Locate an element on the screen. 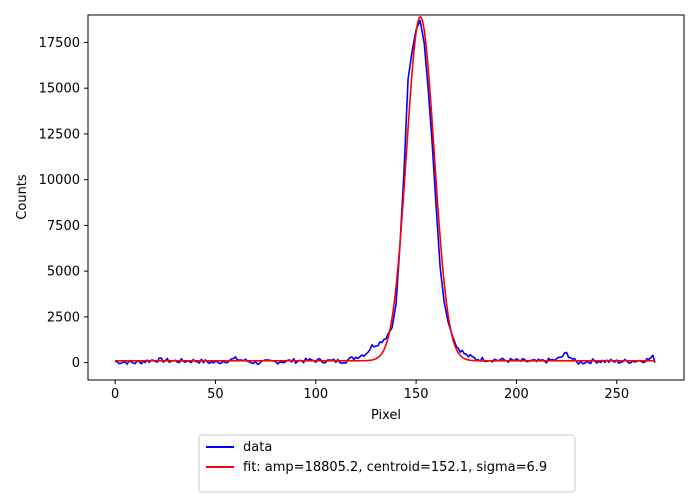 This screenshot has height=500, width=700. x-tick-label: 0 is located at coordinates (115, 394).